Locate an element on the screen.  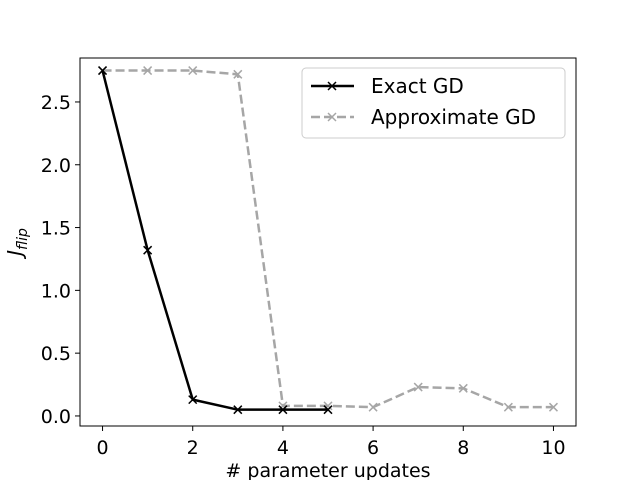
x-axis-label: # parameter updates is located at coordinates (327, 470).